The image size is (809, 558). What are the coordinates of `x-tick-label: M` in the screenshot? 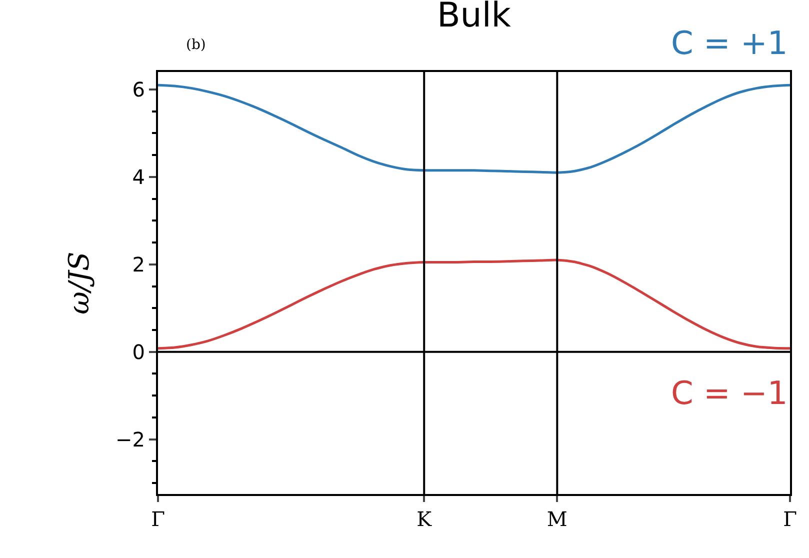 It's located at (557, 519).